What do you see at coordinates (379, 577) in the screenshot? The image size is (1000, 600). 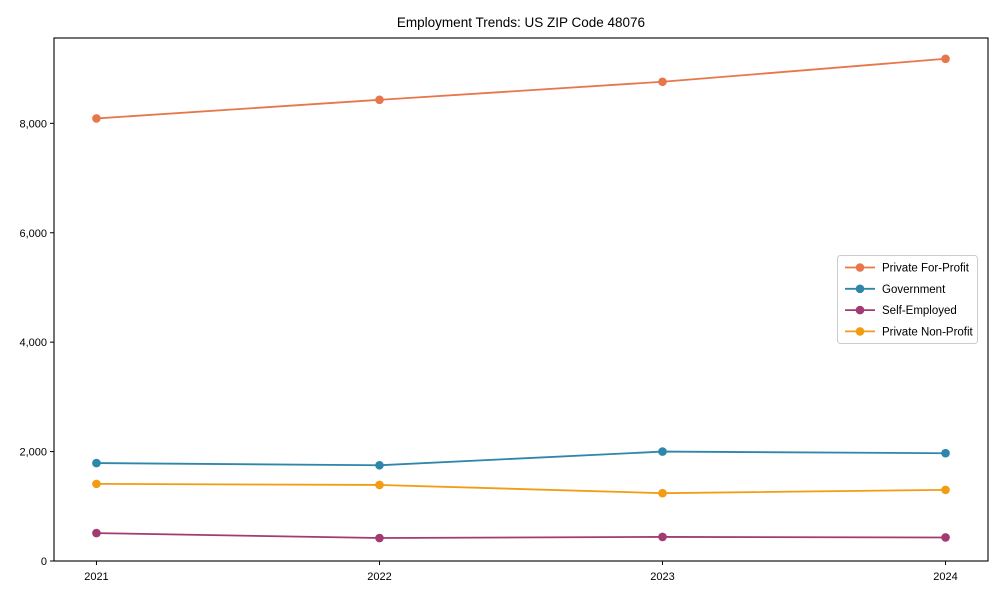 I see `x-axis-tick-label: 2022` at bounding box center [379, 577].